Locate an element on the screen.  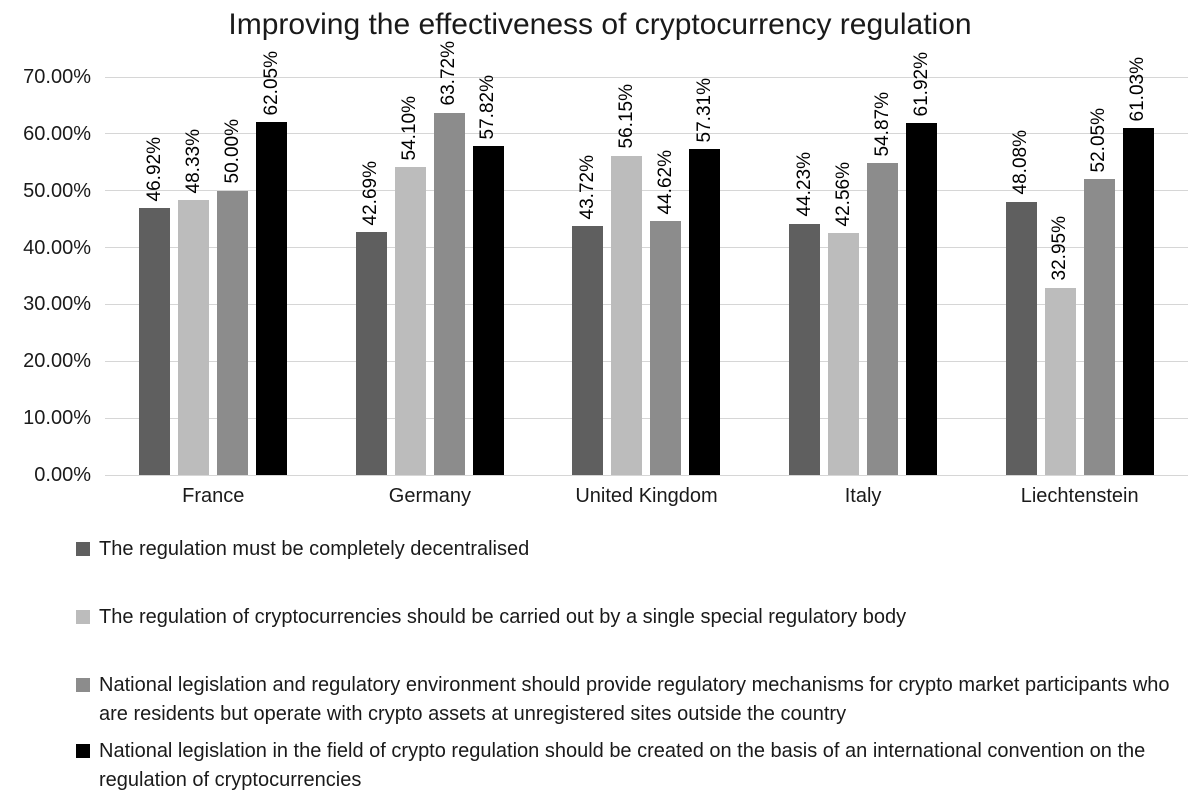
bar-value-label: 43.72% is located at coordinates (587, 187).